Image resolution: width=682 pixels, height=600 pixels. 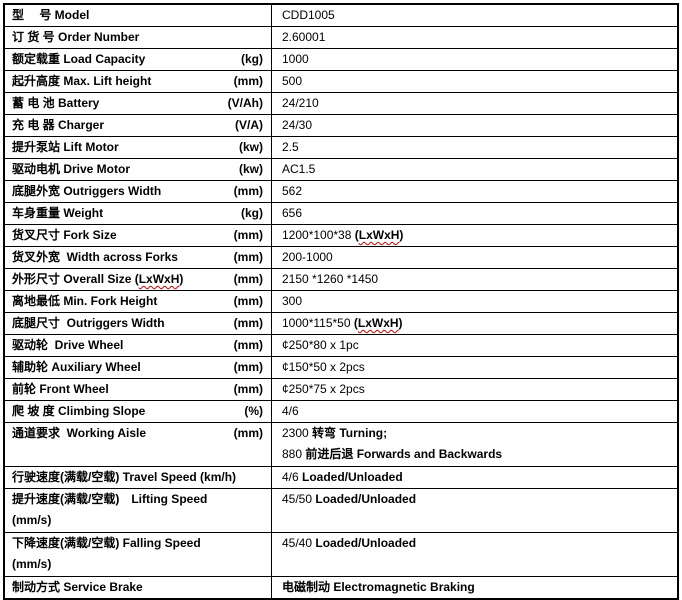 I want to click on spec-label-text: LxWxH, so click(x=159, y=279).